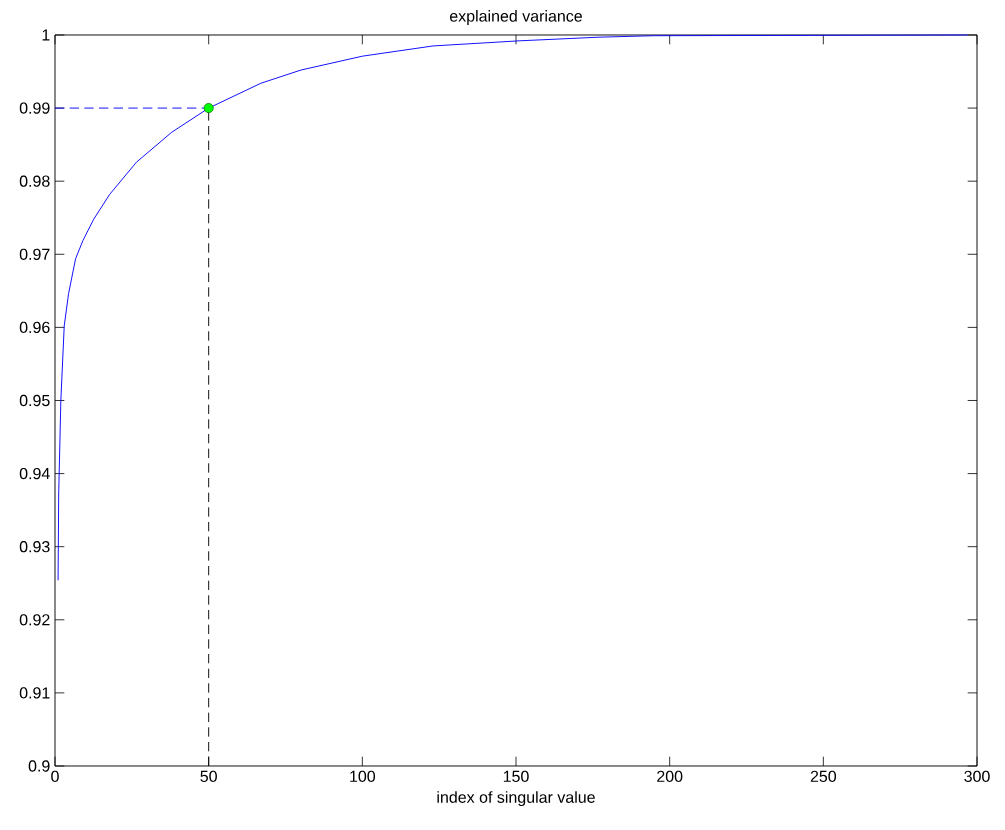  I want to click on x-tick-label: 200, so click(670, 776).